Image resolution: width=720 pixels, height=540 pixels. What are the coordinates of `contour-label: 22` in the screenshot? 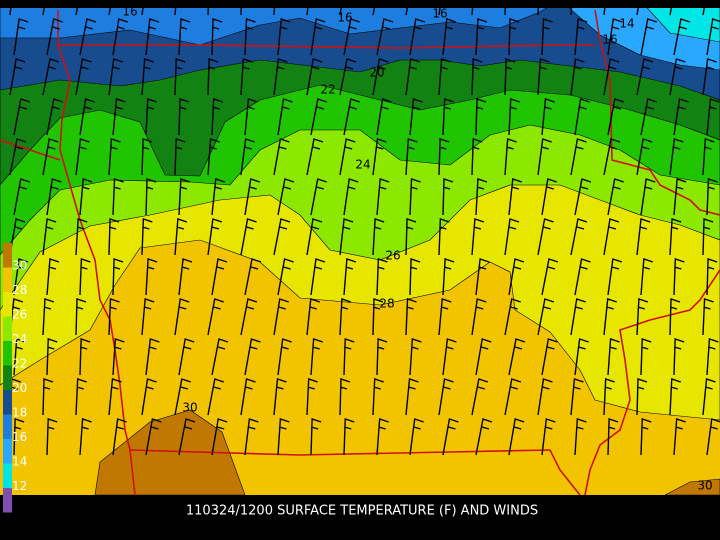 It's located at (327, 90).